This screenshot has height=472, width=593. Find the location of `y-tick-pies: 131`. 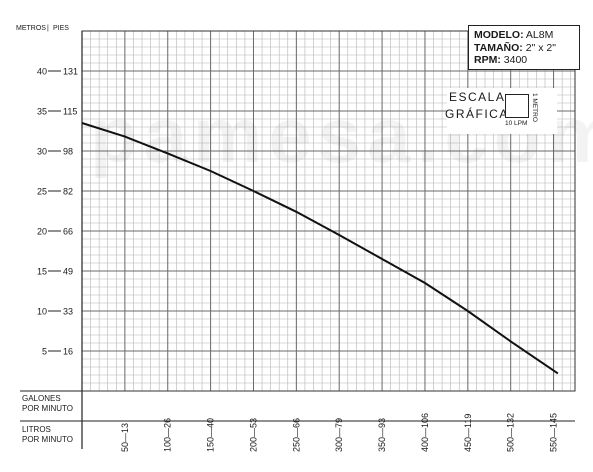

y-tick-pies: 131 is located at coordinates (70, 72).